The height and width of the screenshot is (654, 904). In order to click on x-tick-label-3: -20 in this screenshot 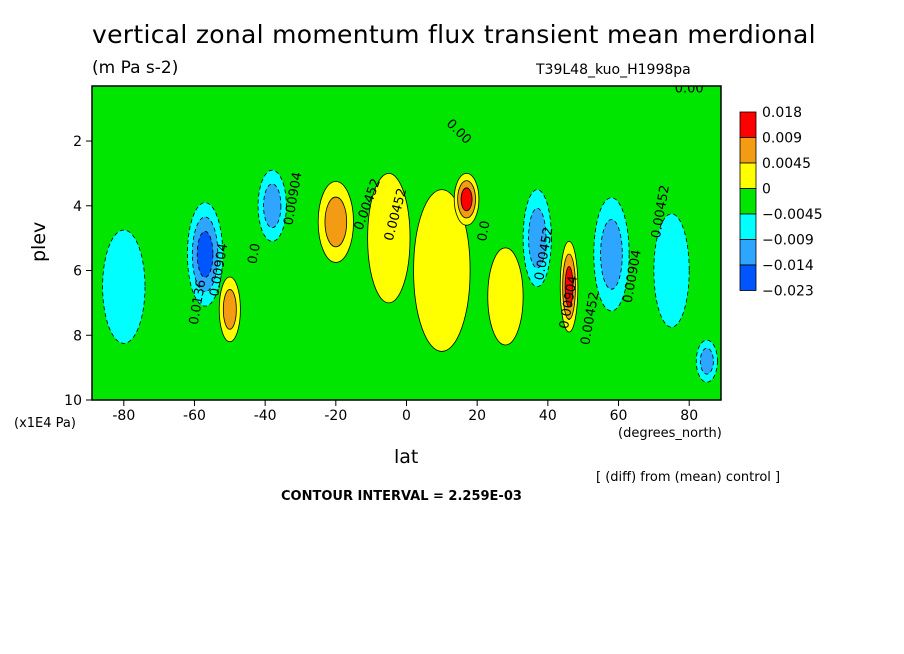, I will do `click(335, 416)`.